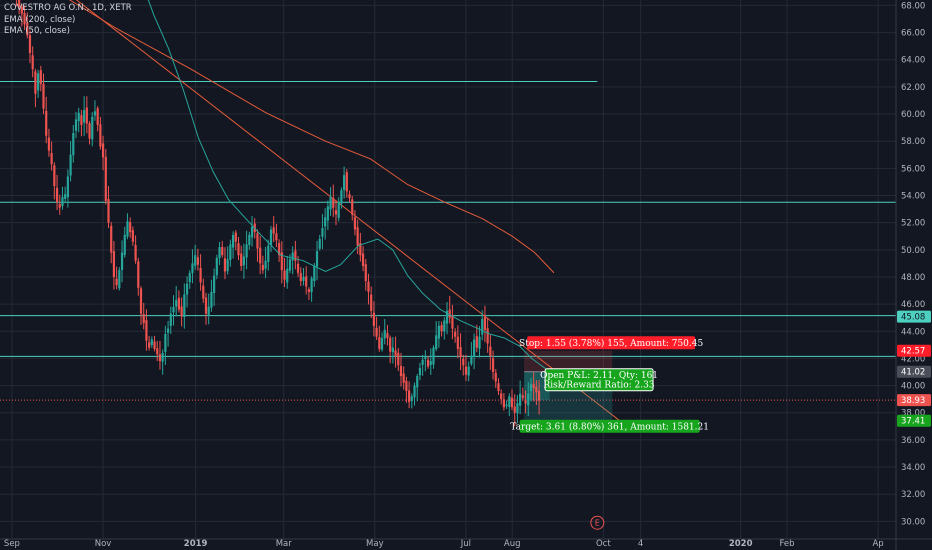  Describe the element at coordinates (611, 343) in the screenshot. I see `stop-label-bg` at that location.